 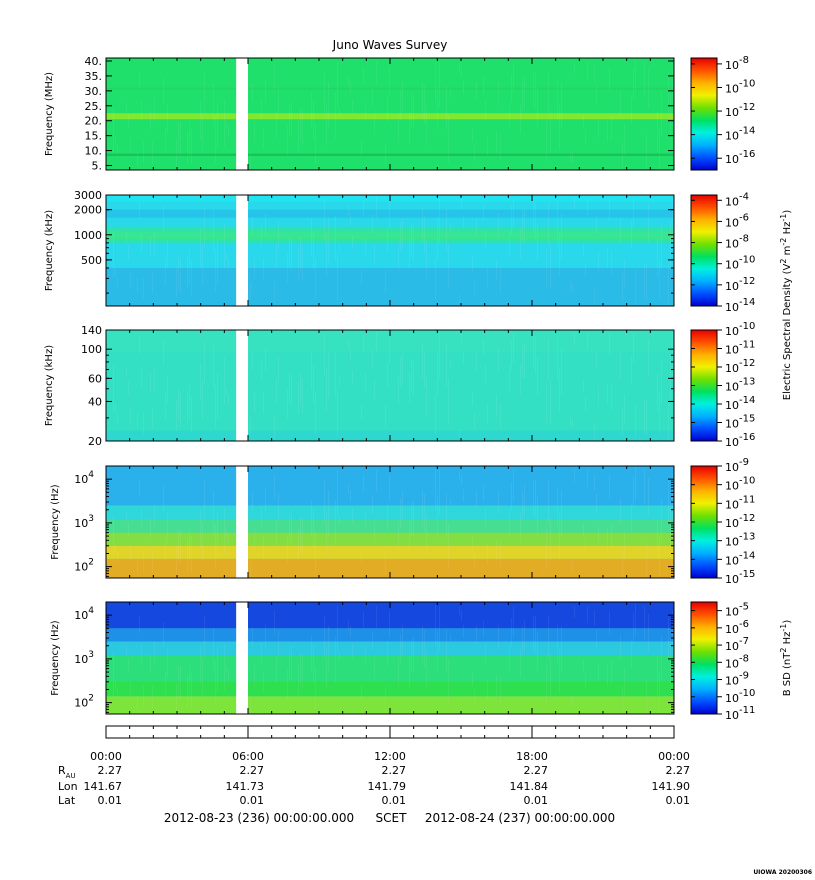 I want to click on colorbar-tick-label: 10⁻¹³, so click(x=740, y=540).